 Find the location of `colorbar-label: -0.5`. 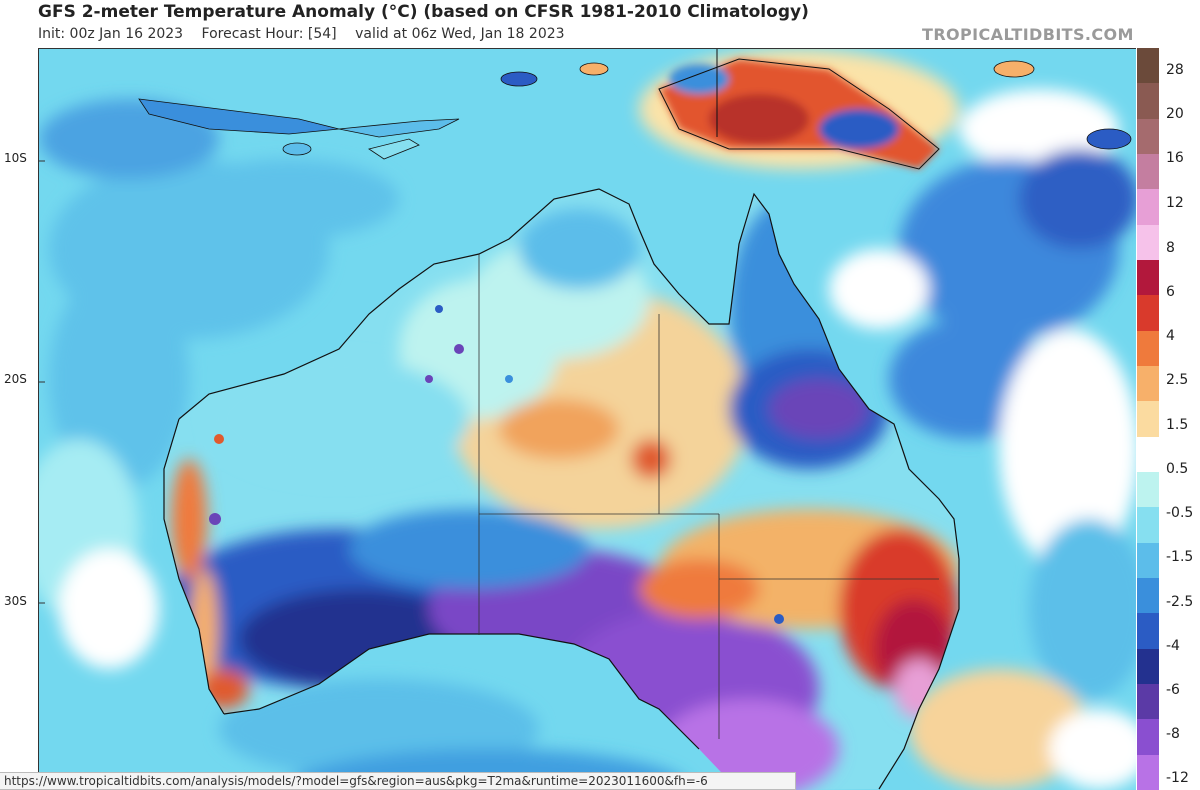

colorbar-label: -0.5 is located at coordinates (1180, 513).